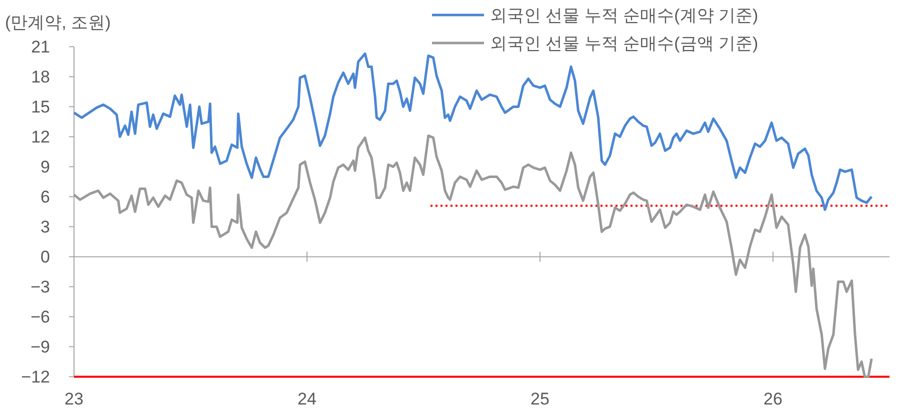 The width and height of the screenshot is (901, 420). I want to click on y-tick-label: 0, so click(45, 257).